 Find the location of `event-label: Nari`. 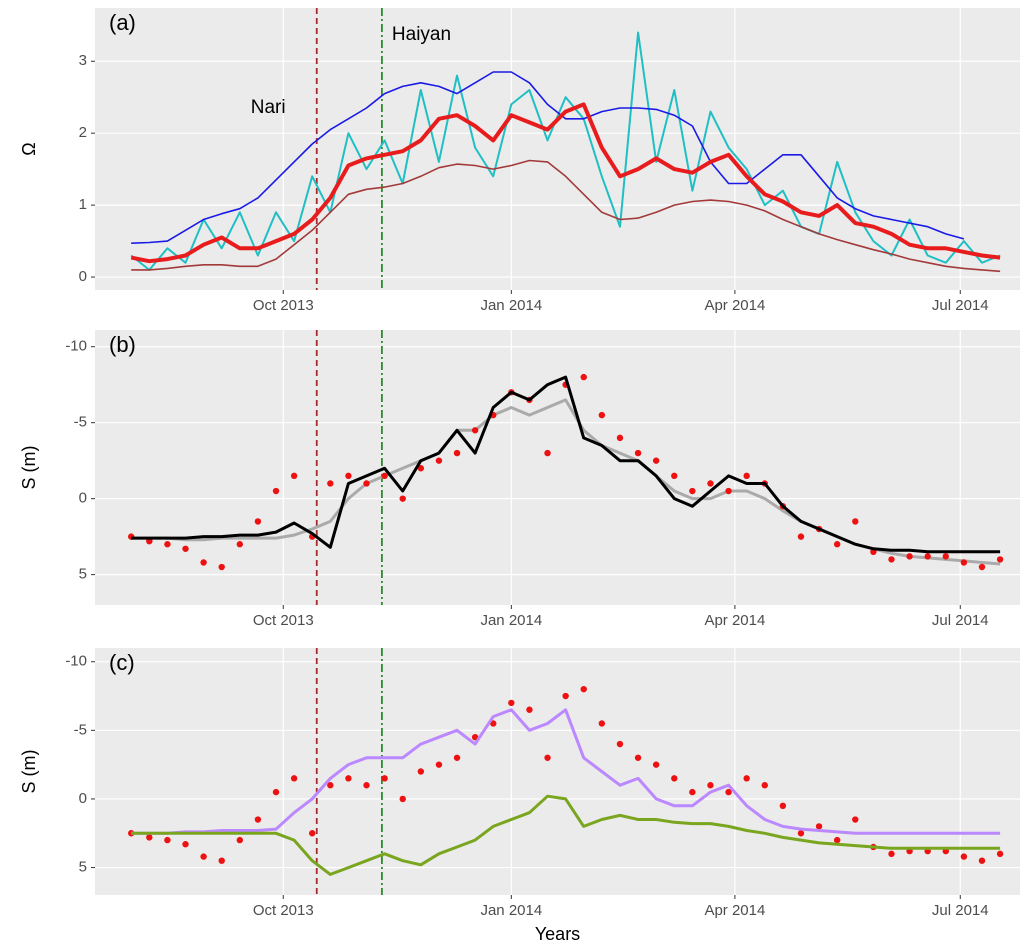

event-label: Nari is located at coordinates (268, 107).